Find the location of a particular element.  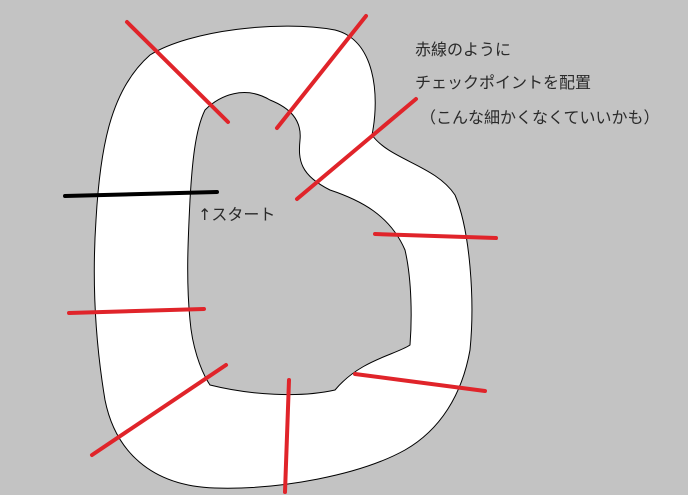

annotation-line-2: チェックポイントを配置 is located at coordinates (503, 82).